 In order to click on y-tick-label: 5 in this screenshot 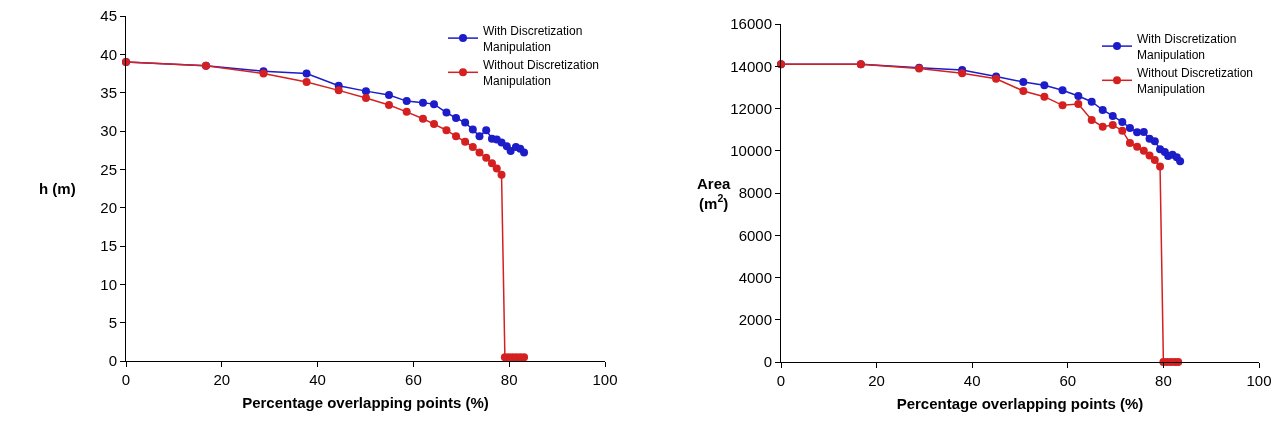, I will do `click(112, 322)`.